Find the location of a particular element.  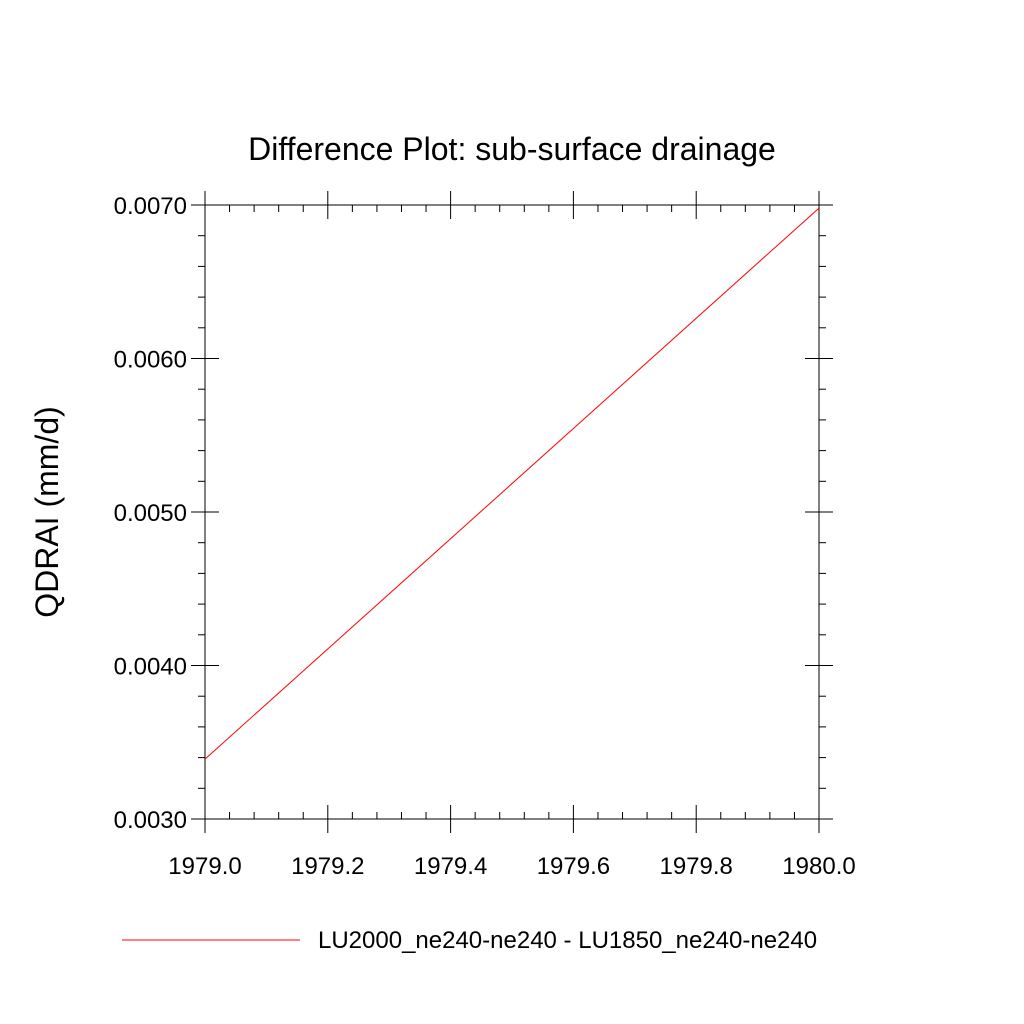

x-tick-label: 1979.0 is located at coordinates (204, 866).